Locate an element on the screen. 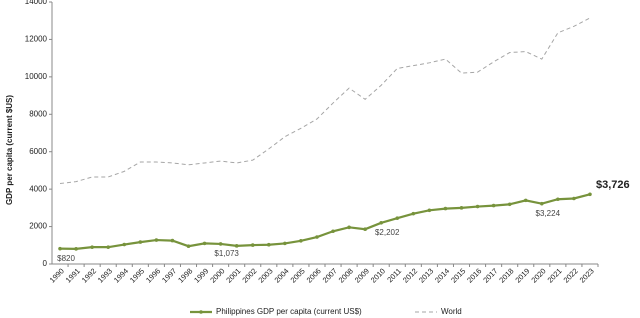  y-tick-label: 0 is located at coordinates (45, 263).